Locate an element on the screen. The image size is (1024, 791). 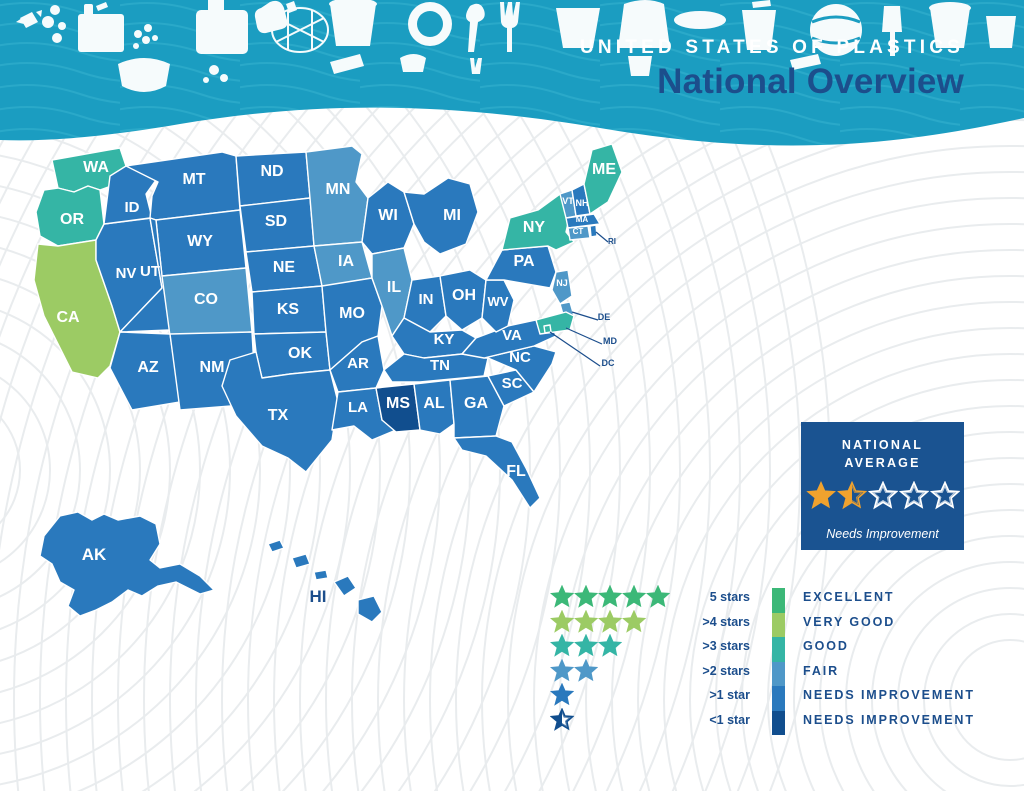
leader-line-md is located at coordinates (584, 336).